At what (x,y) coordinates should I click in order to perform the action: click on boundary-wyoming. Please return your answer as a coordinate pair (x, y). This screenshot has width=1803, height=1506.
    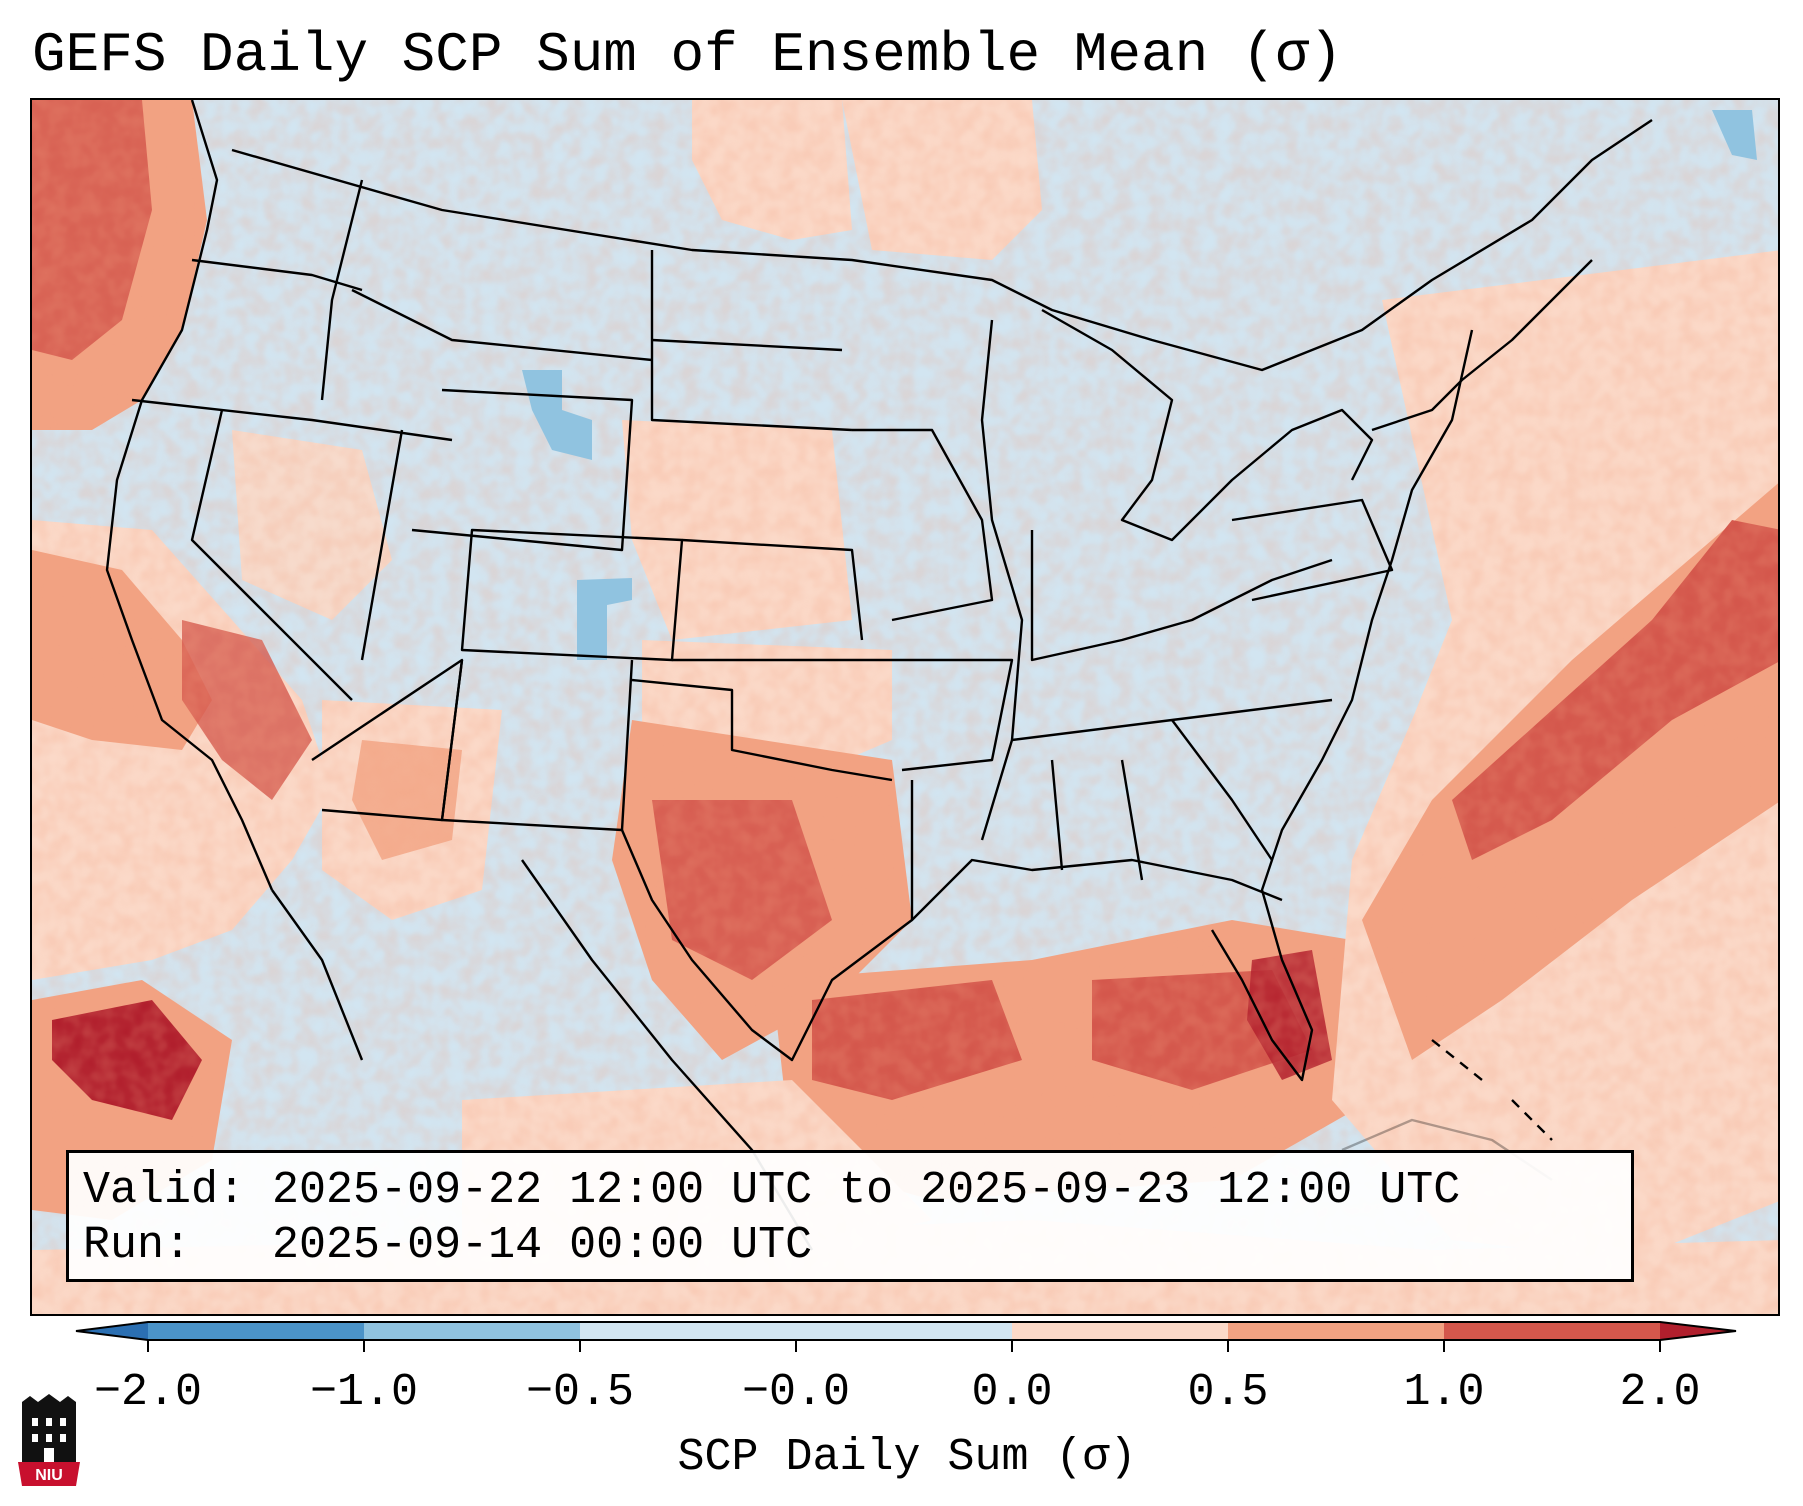
    Looking at the image, I should click on (522, 470).